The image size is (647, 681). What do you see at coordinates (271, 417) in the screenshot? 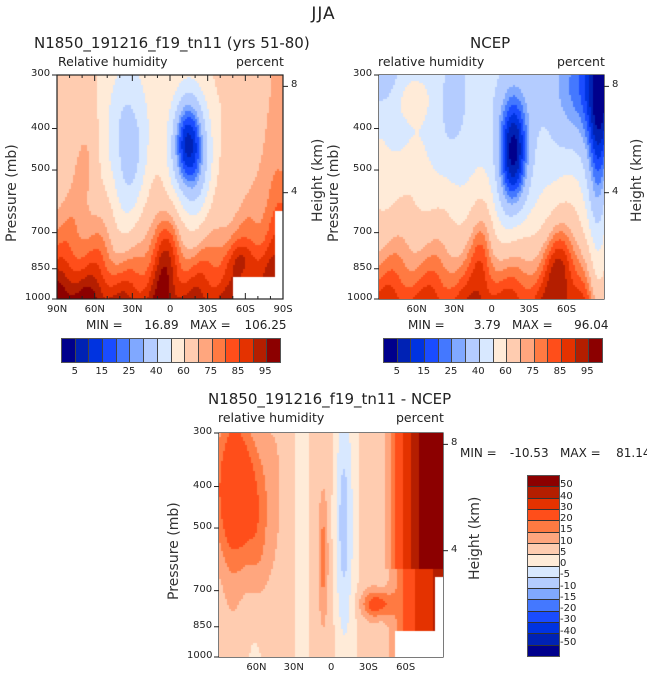
I see `variable-label: relative humidity` at bounding box center [271, 417].